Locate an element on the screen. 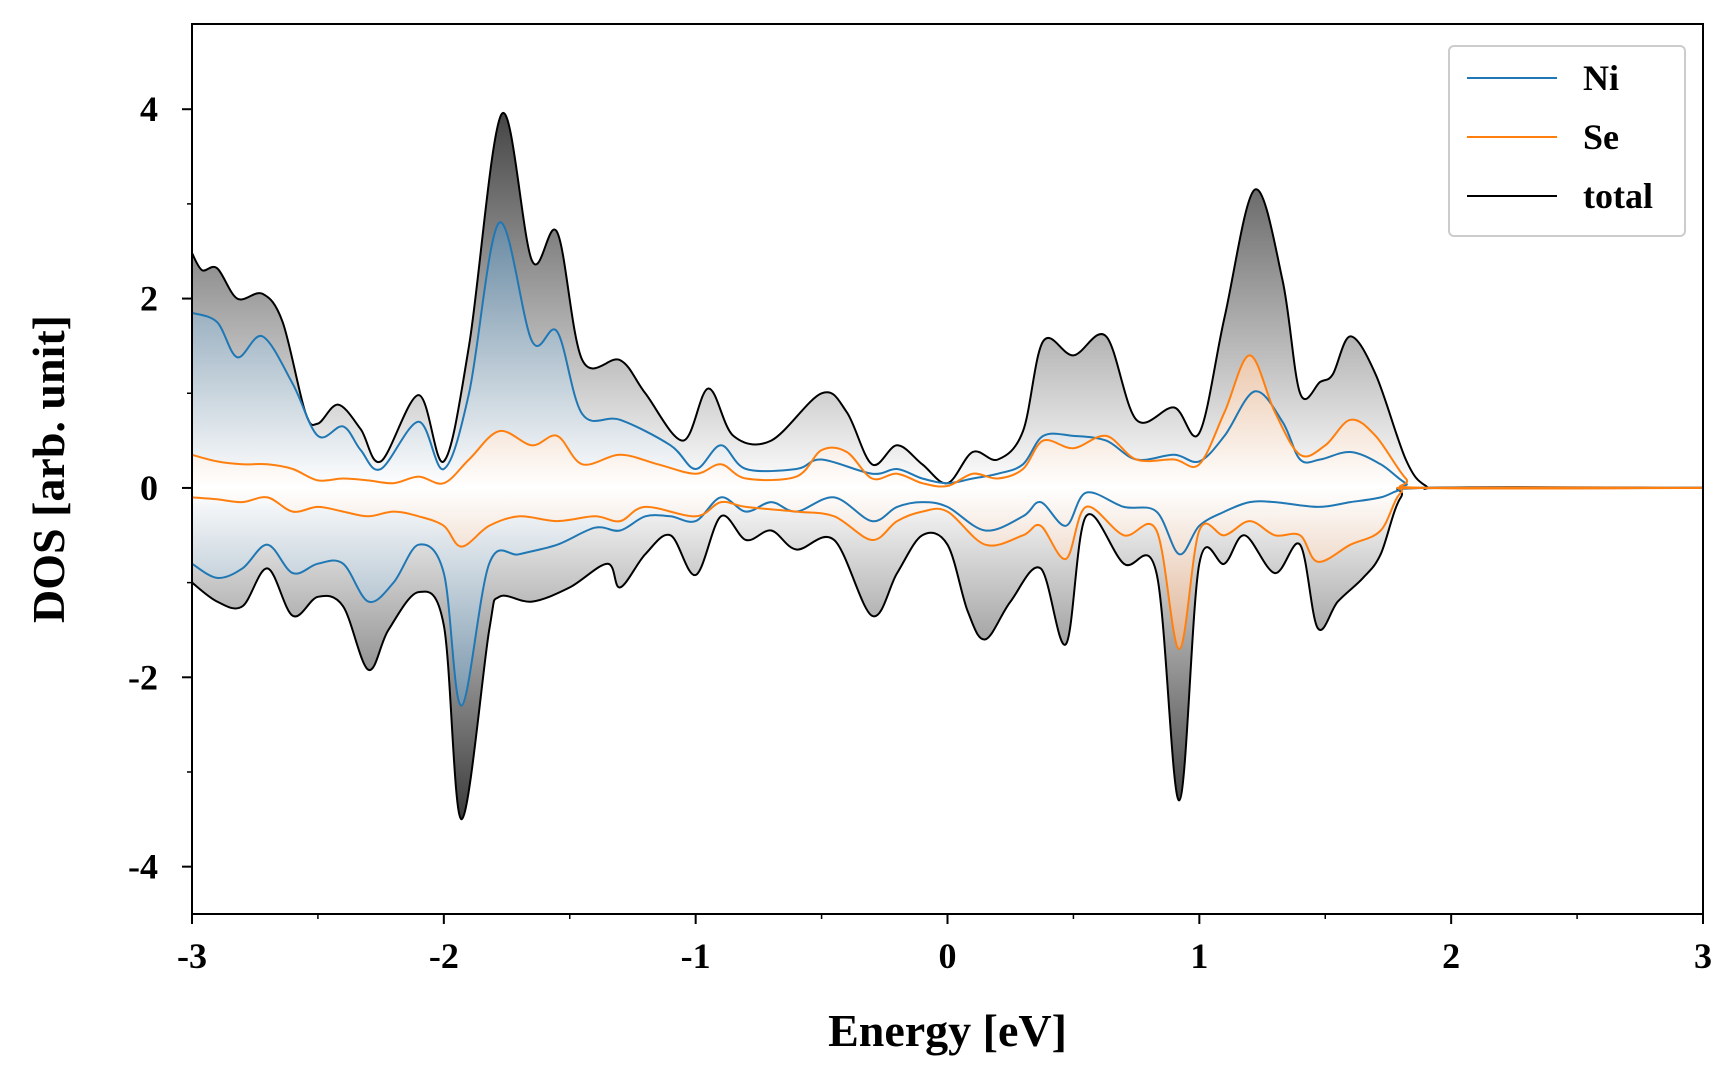 Image resolution: width=1728 pixels, height=1085 pixels. legend-label-ni: Ni is located at coordinates (1601, 78).